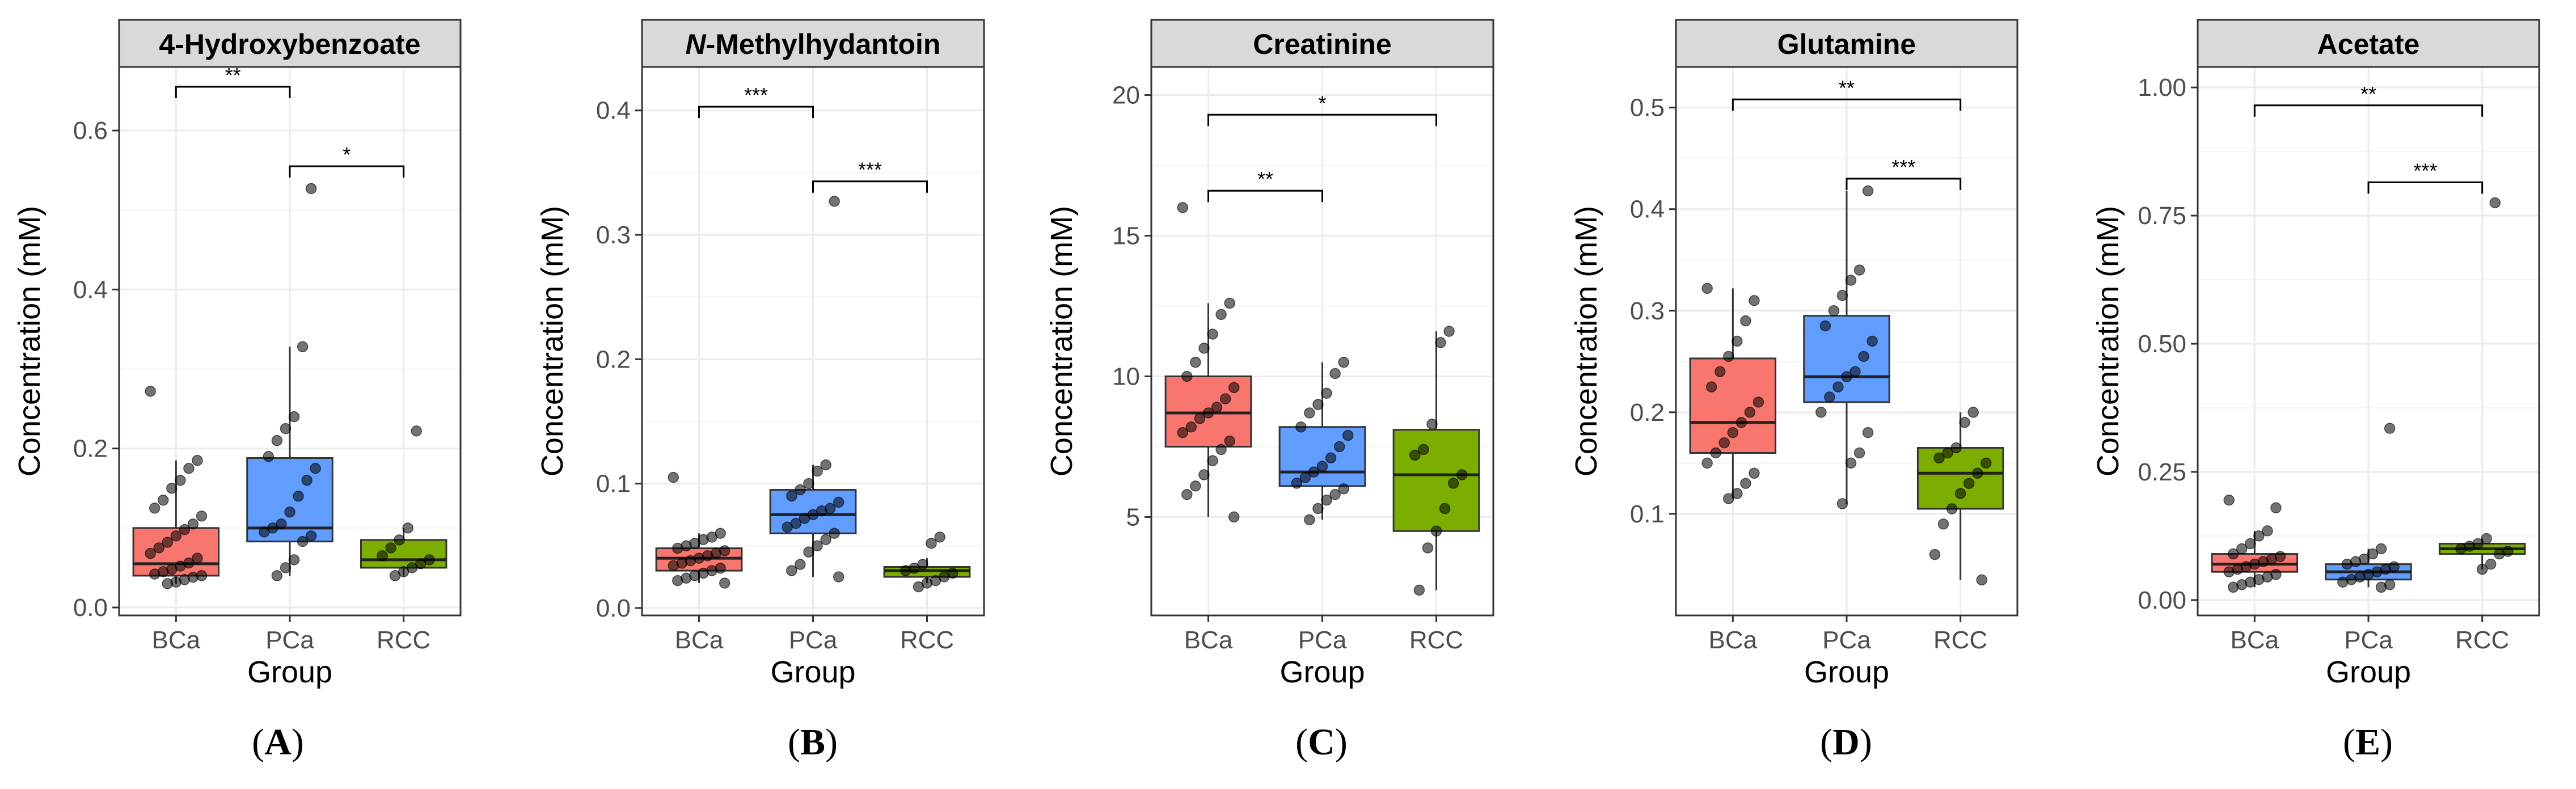 This screenshot has height=789, width=2576. I want to click on panel-title-italic: N, so click(696, 44).